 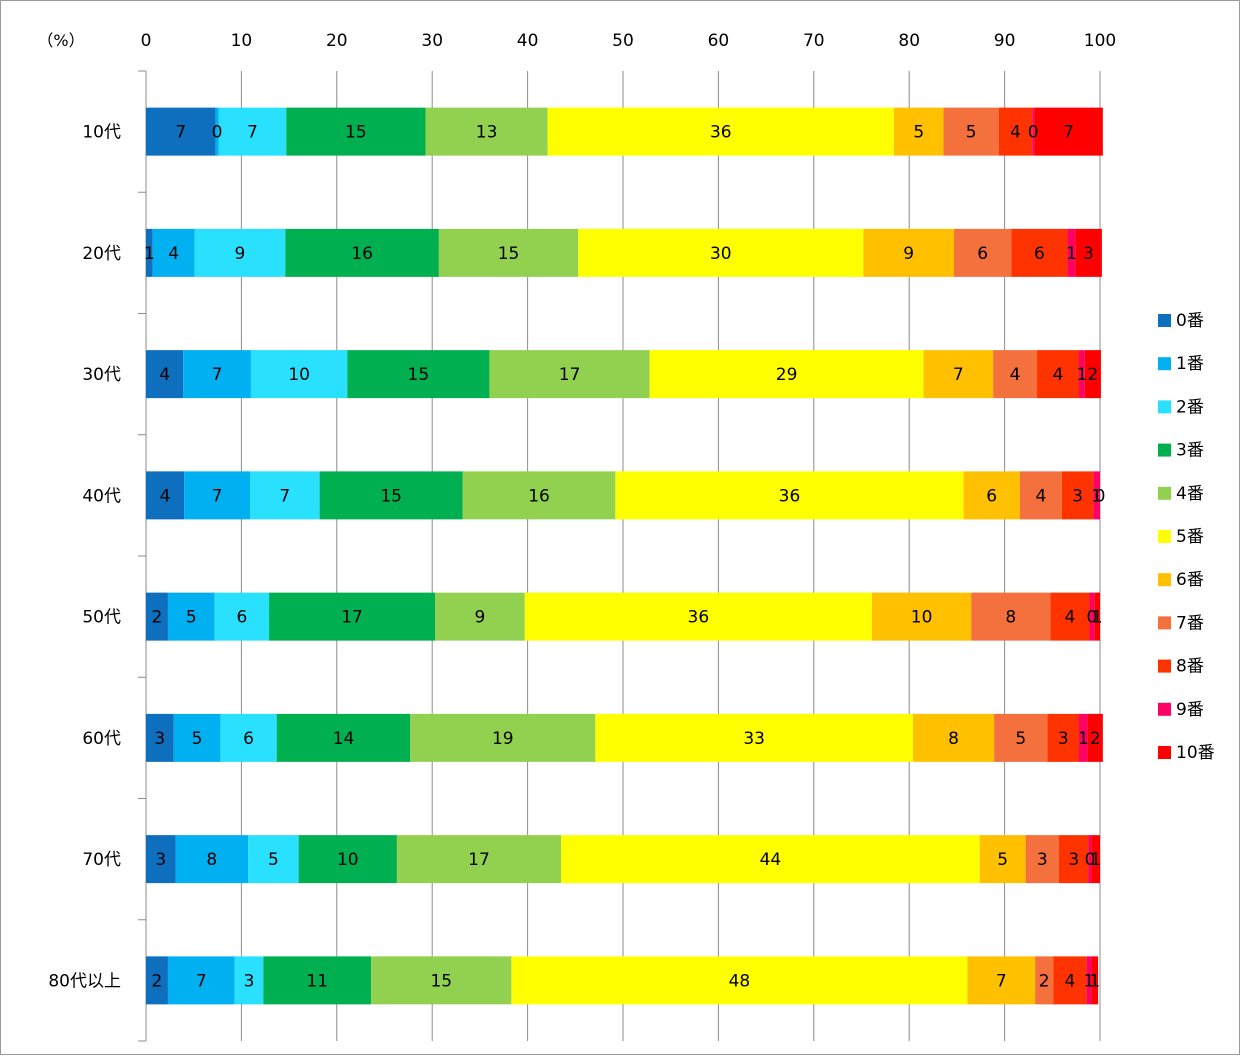 I want to click on data-label: 48, so click(x=740, y=981).